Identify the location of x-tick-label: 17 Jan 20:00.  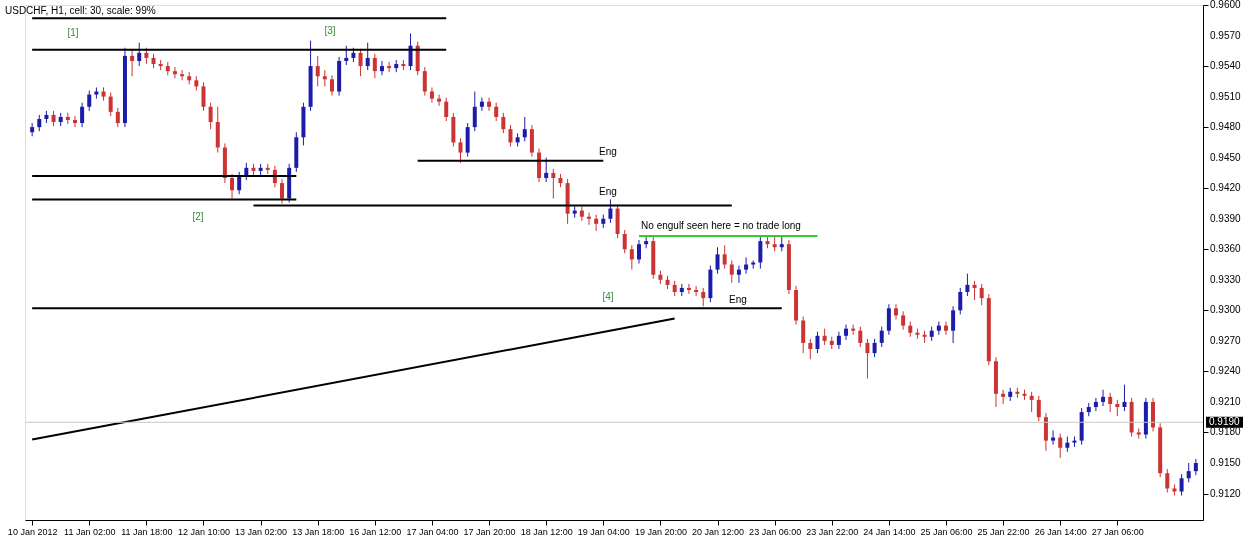
(489, 531).